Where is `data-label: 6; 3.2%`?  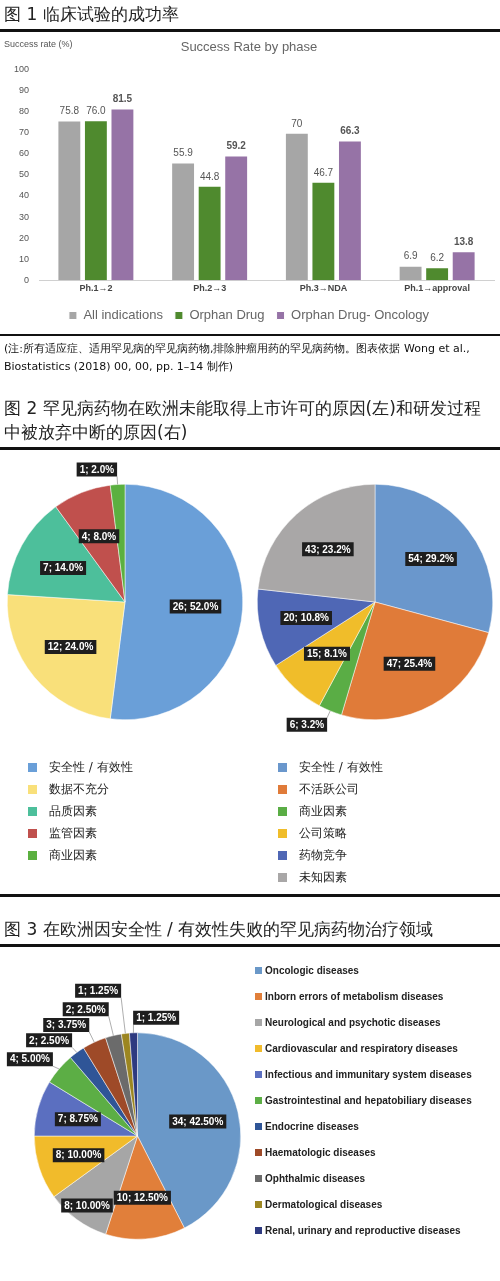
data-label: 6; 3.2% is located at coordinates (307, 724).